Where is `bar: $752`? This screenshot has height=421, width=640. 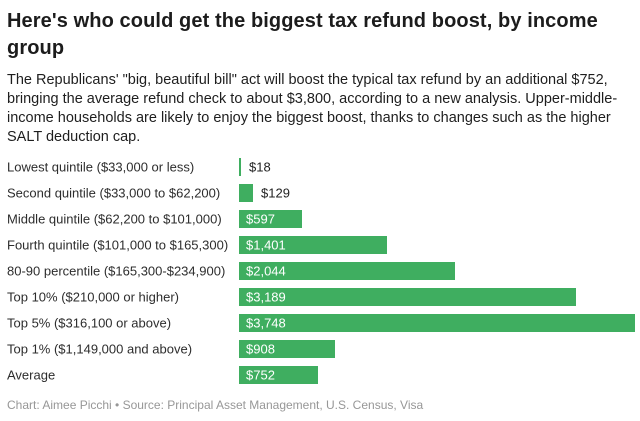 bar: $752 is located at coordinates (278, 375).